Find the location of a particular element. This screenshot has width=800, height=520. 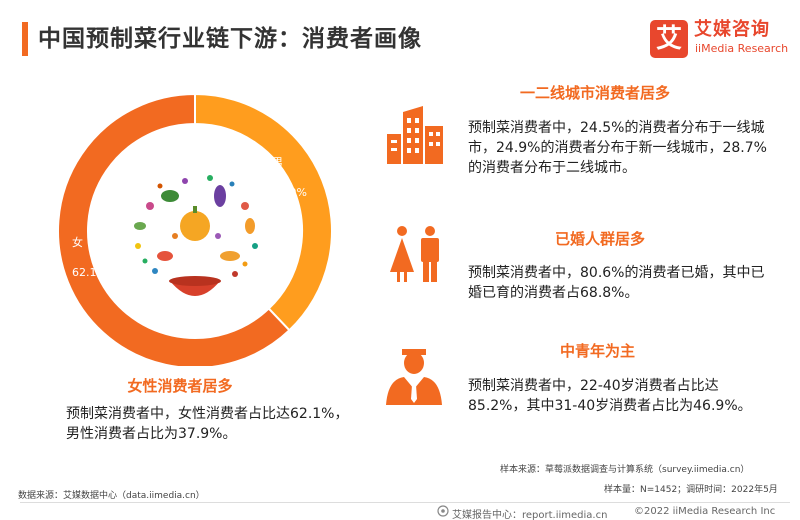

logo-name: 艾媒咨询 is located at coordinates (732, 29).